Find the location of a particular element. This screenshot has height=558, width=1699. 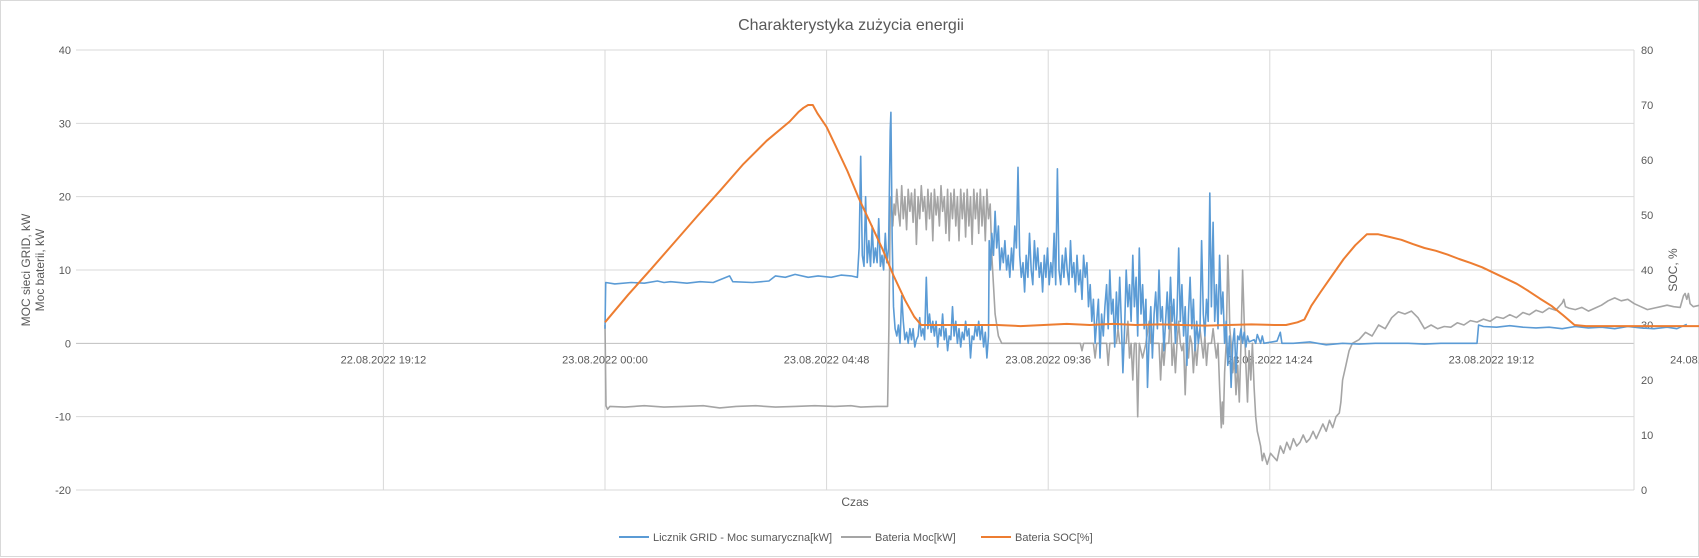

y-tick-label: 40 is located at coordinates (65, 51).